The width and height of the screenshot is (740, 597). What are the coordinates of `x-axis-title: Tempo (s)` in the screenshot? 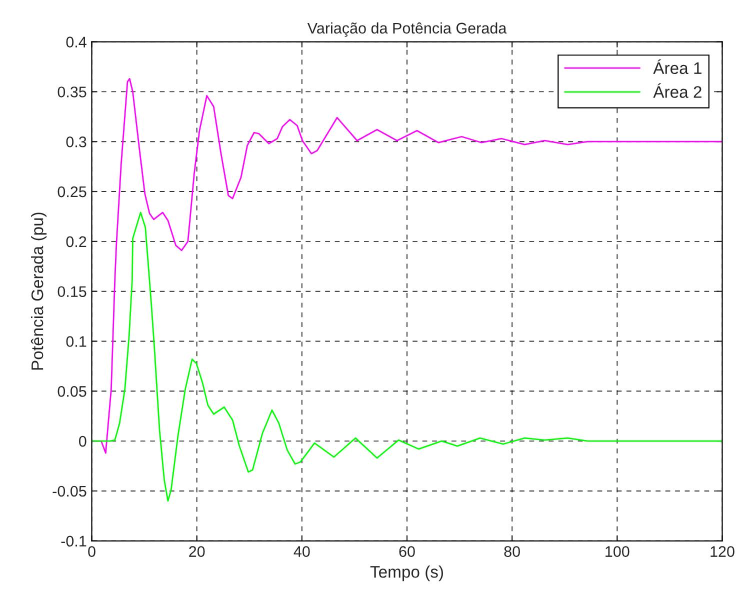 It's located at (407, 574).